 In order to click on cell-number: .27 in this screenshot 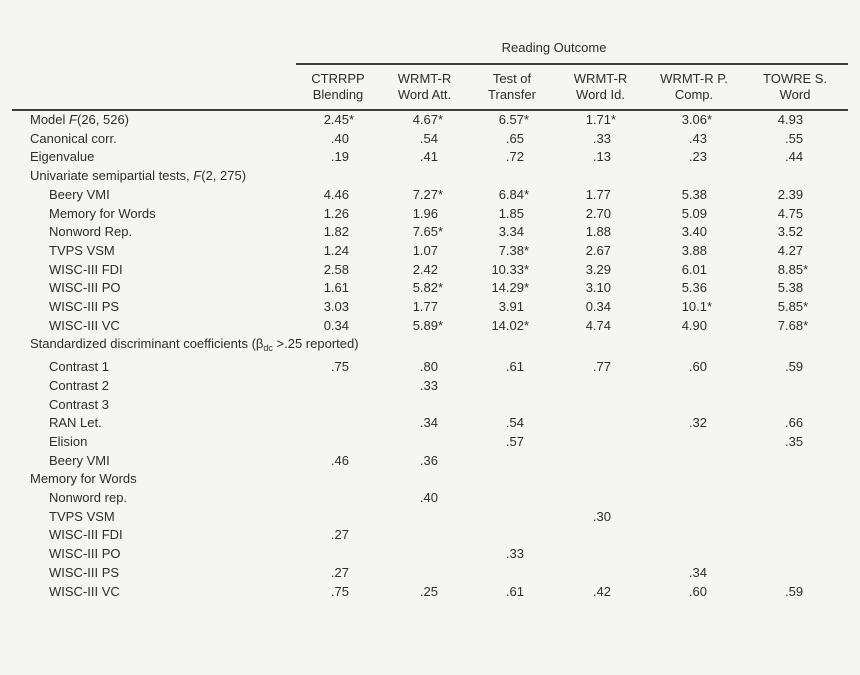, I will do `click(339, 535)`.